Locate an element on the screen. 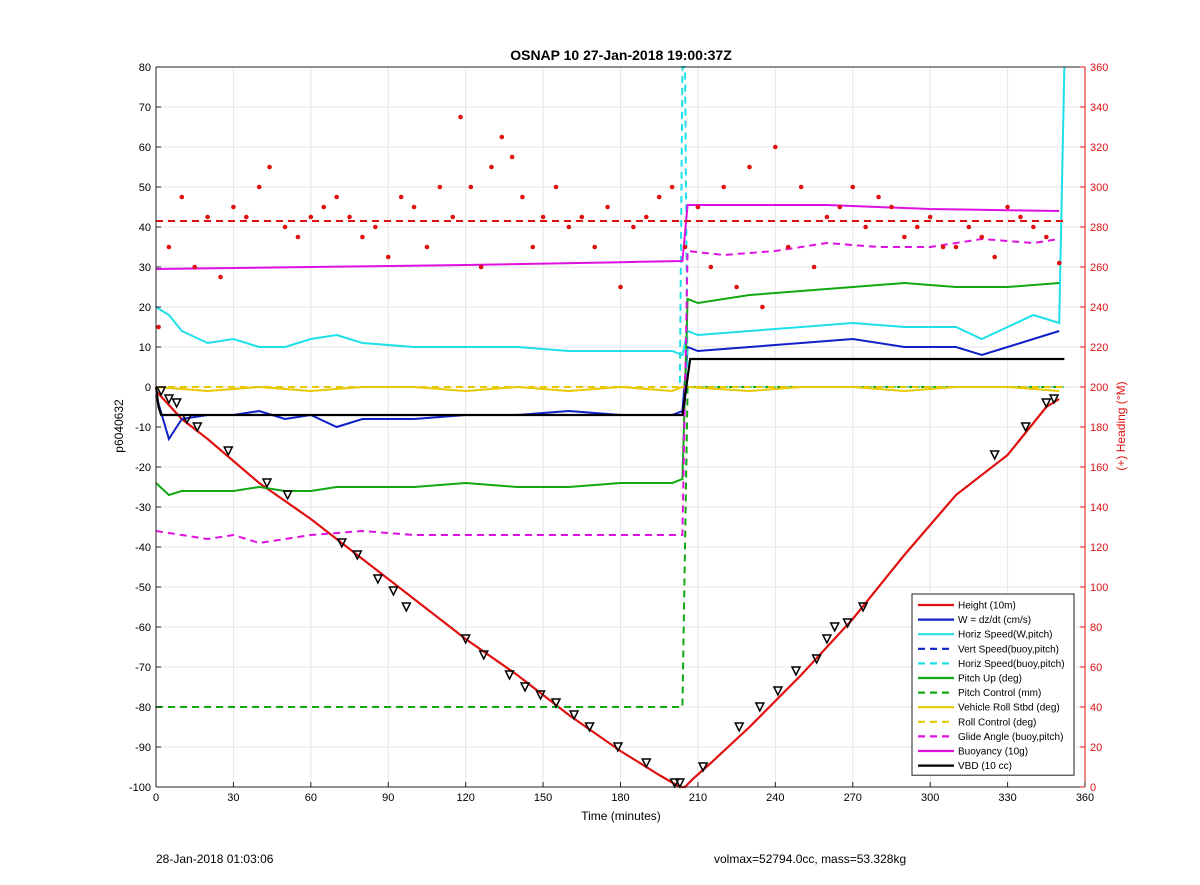 The image size is (1200, 885). legend-label: Pitch Control (mm) is located at coordinates (999, 693).